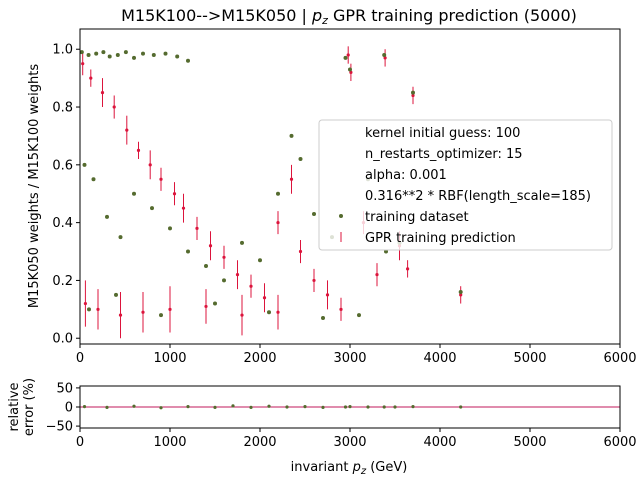 This screenshot has height=480, width=640. What do you see at coordinates (169, 358) in the screenshot?
I see `main-x-tick-label: 1000` at bounding box center [169, 358].